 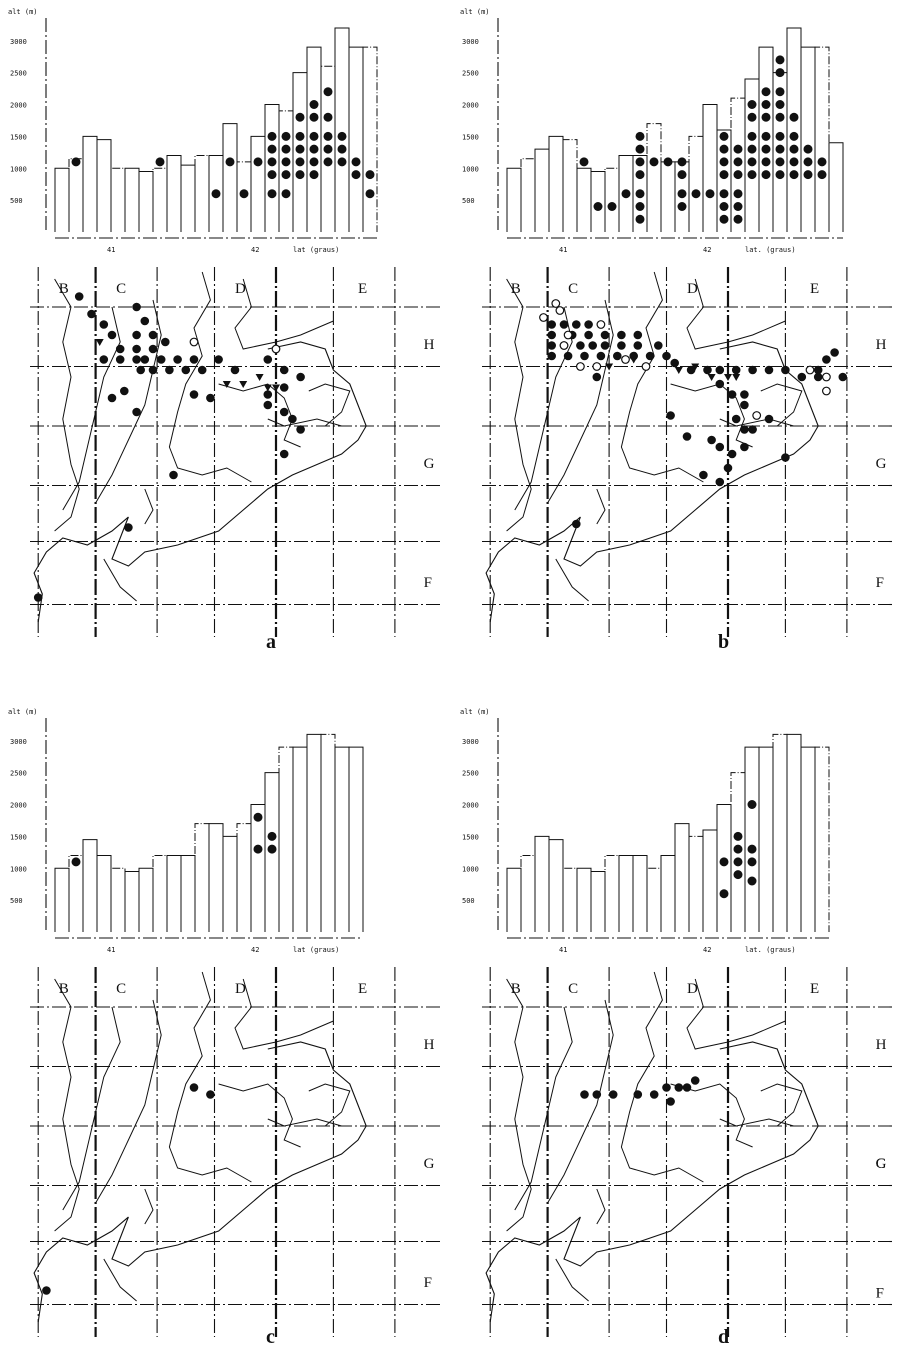 What do you see at coordinates (468, 201) in the screenshot?
I see `y-tick-label: 500` at bounding box center [468, 201].